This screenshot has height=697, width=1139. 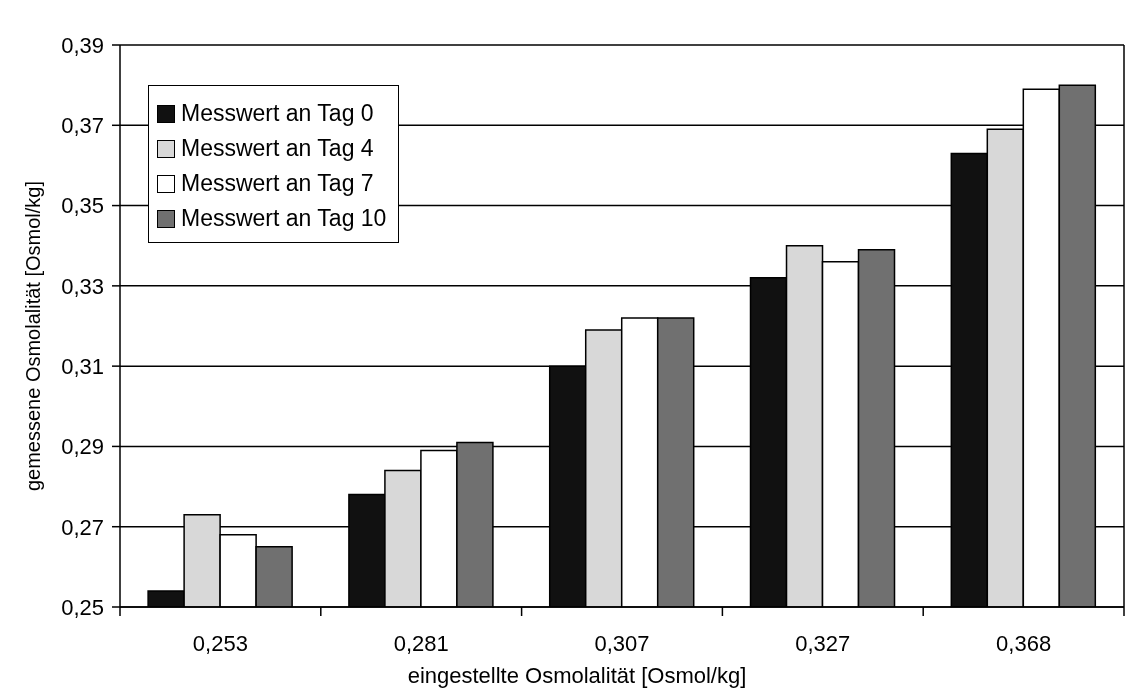 What do you see at coordinates (277, 113) in the screenshot?
I see `legend-label: Messwert an Tag 0` at bounding box center [277, 113].